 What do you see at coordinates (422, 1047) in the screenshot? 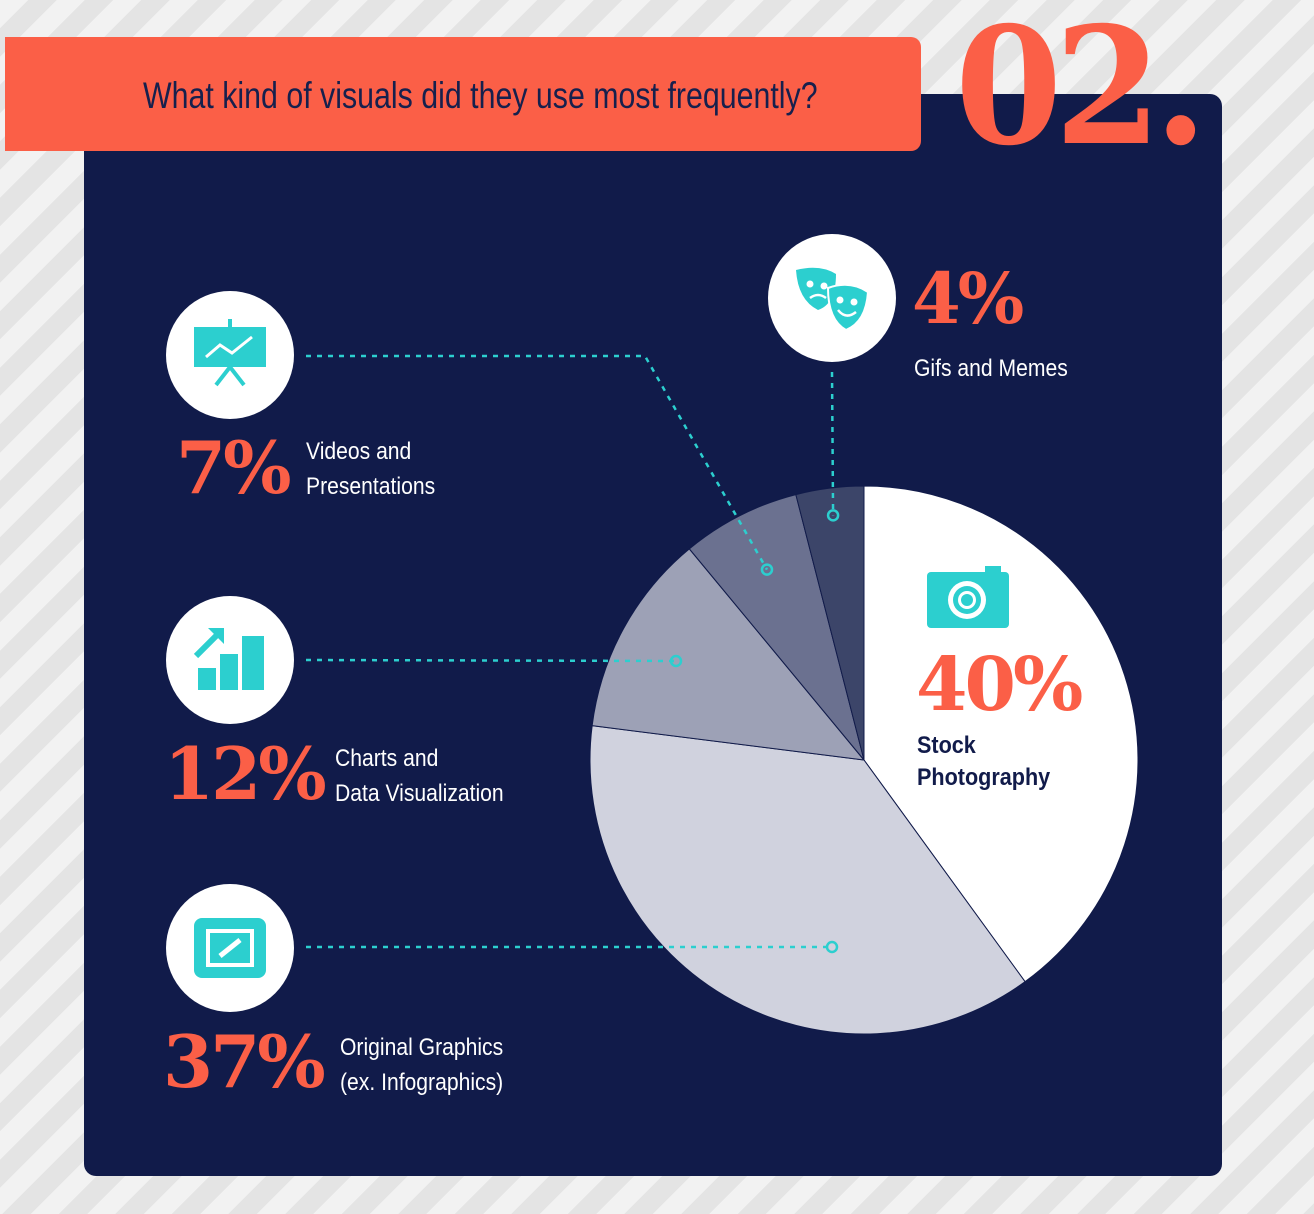
I see `label-line: Original Graphics` at bounding box center [422, 1047].